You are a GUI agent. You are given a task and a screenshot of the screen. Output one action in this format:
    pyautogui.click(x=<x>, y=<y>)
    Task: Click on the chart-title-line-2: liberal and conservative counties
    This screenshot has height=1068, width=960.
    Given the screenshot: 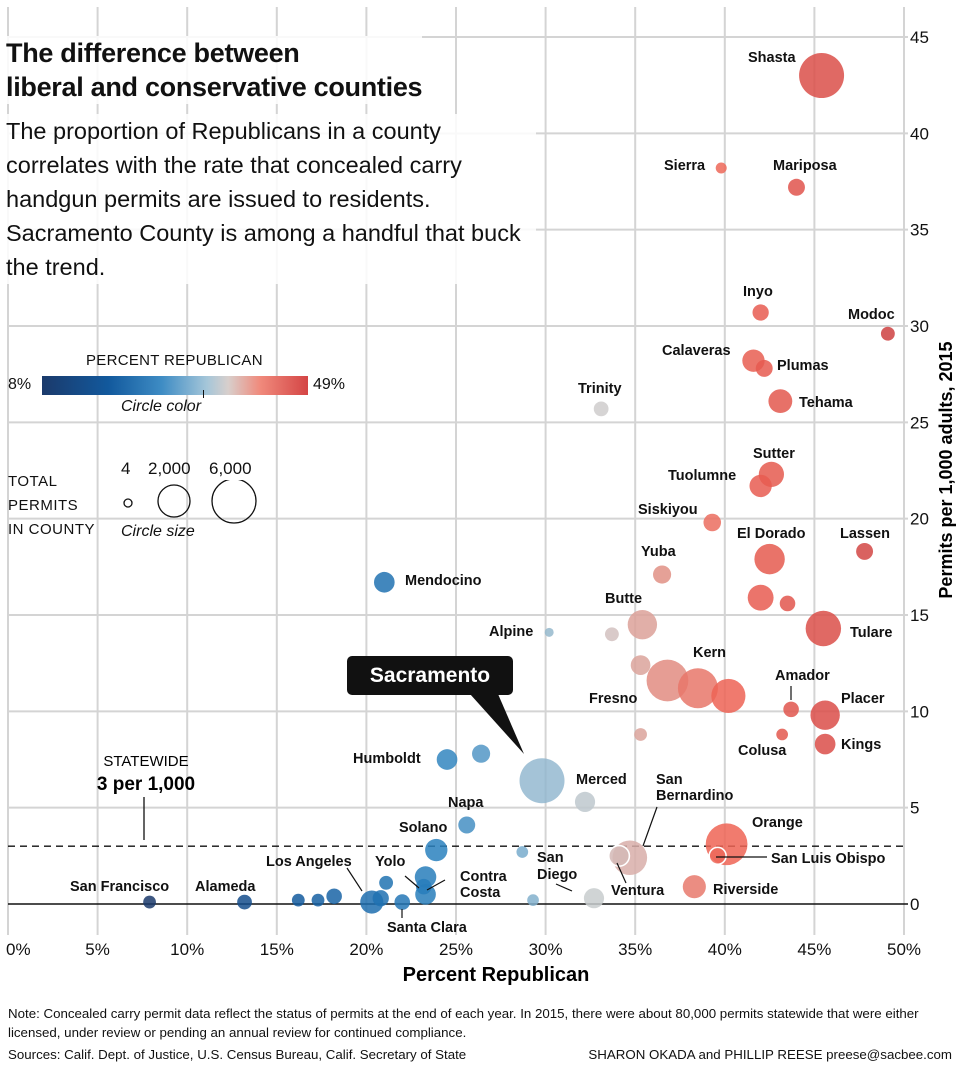 What is the action you would take?
    pyautogui.click(x=214, y=87)
    